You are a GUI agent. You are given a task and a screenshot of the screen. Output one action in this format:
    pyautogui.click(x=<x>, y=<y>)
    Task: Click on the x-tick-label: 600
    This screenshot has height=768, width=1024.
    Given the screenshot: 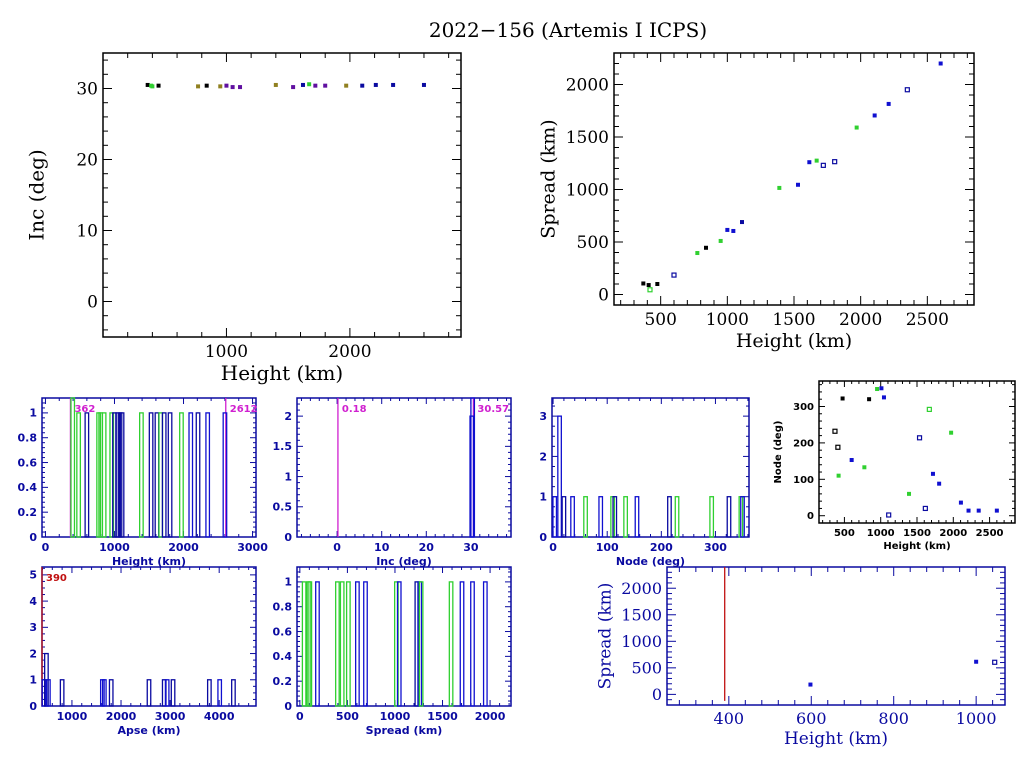 What is the action you would take?
    pyautogui.click(x=811, y=718)
    